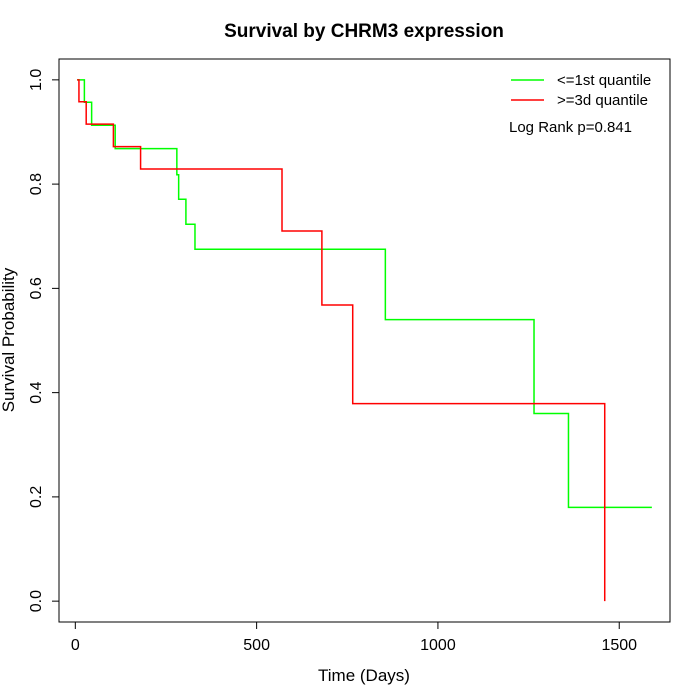 The height and width of the screenshot is (700, 700). What do you see at coordinates (36, 601) in the screenshot?
I see `y-tick-label: 0.0` at bounding box center [36, 601].